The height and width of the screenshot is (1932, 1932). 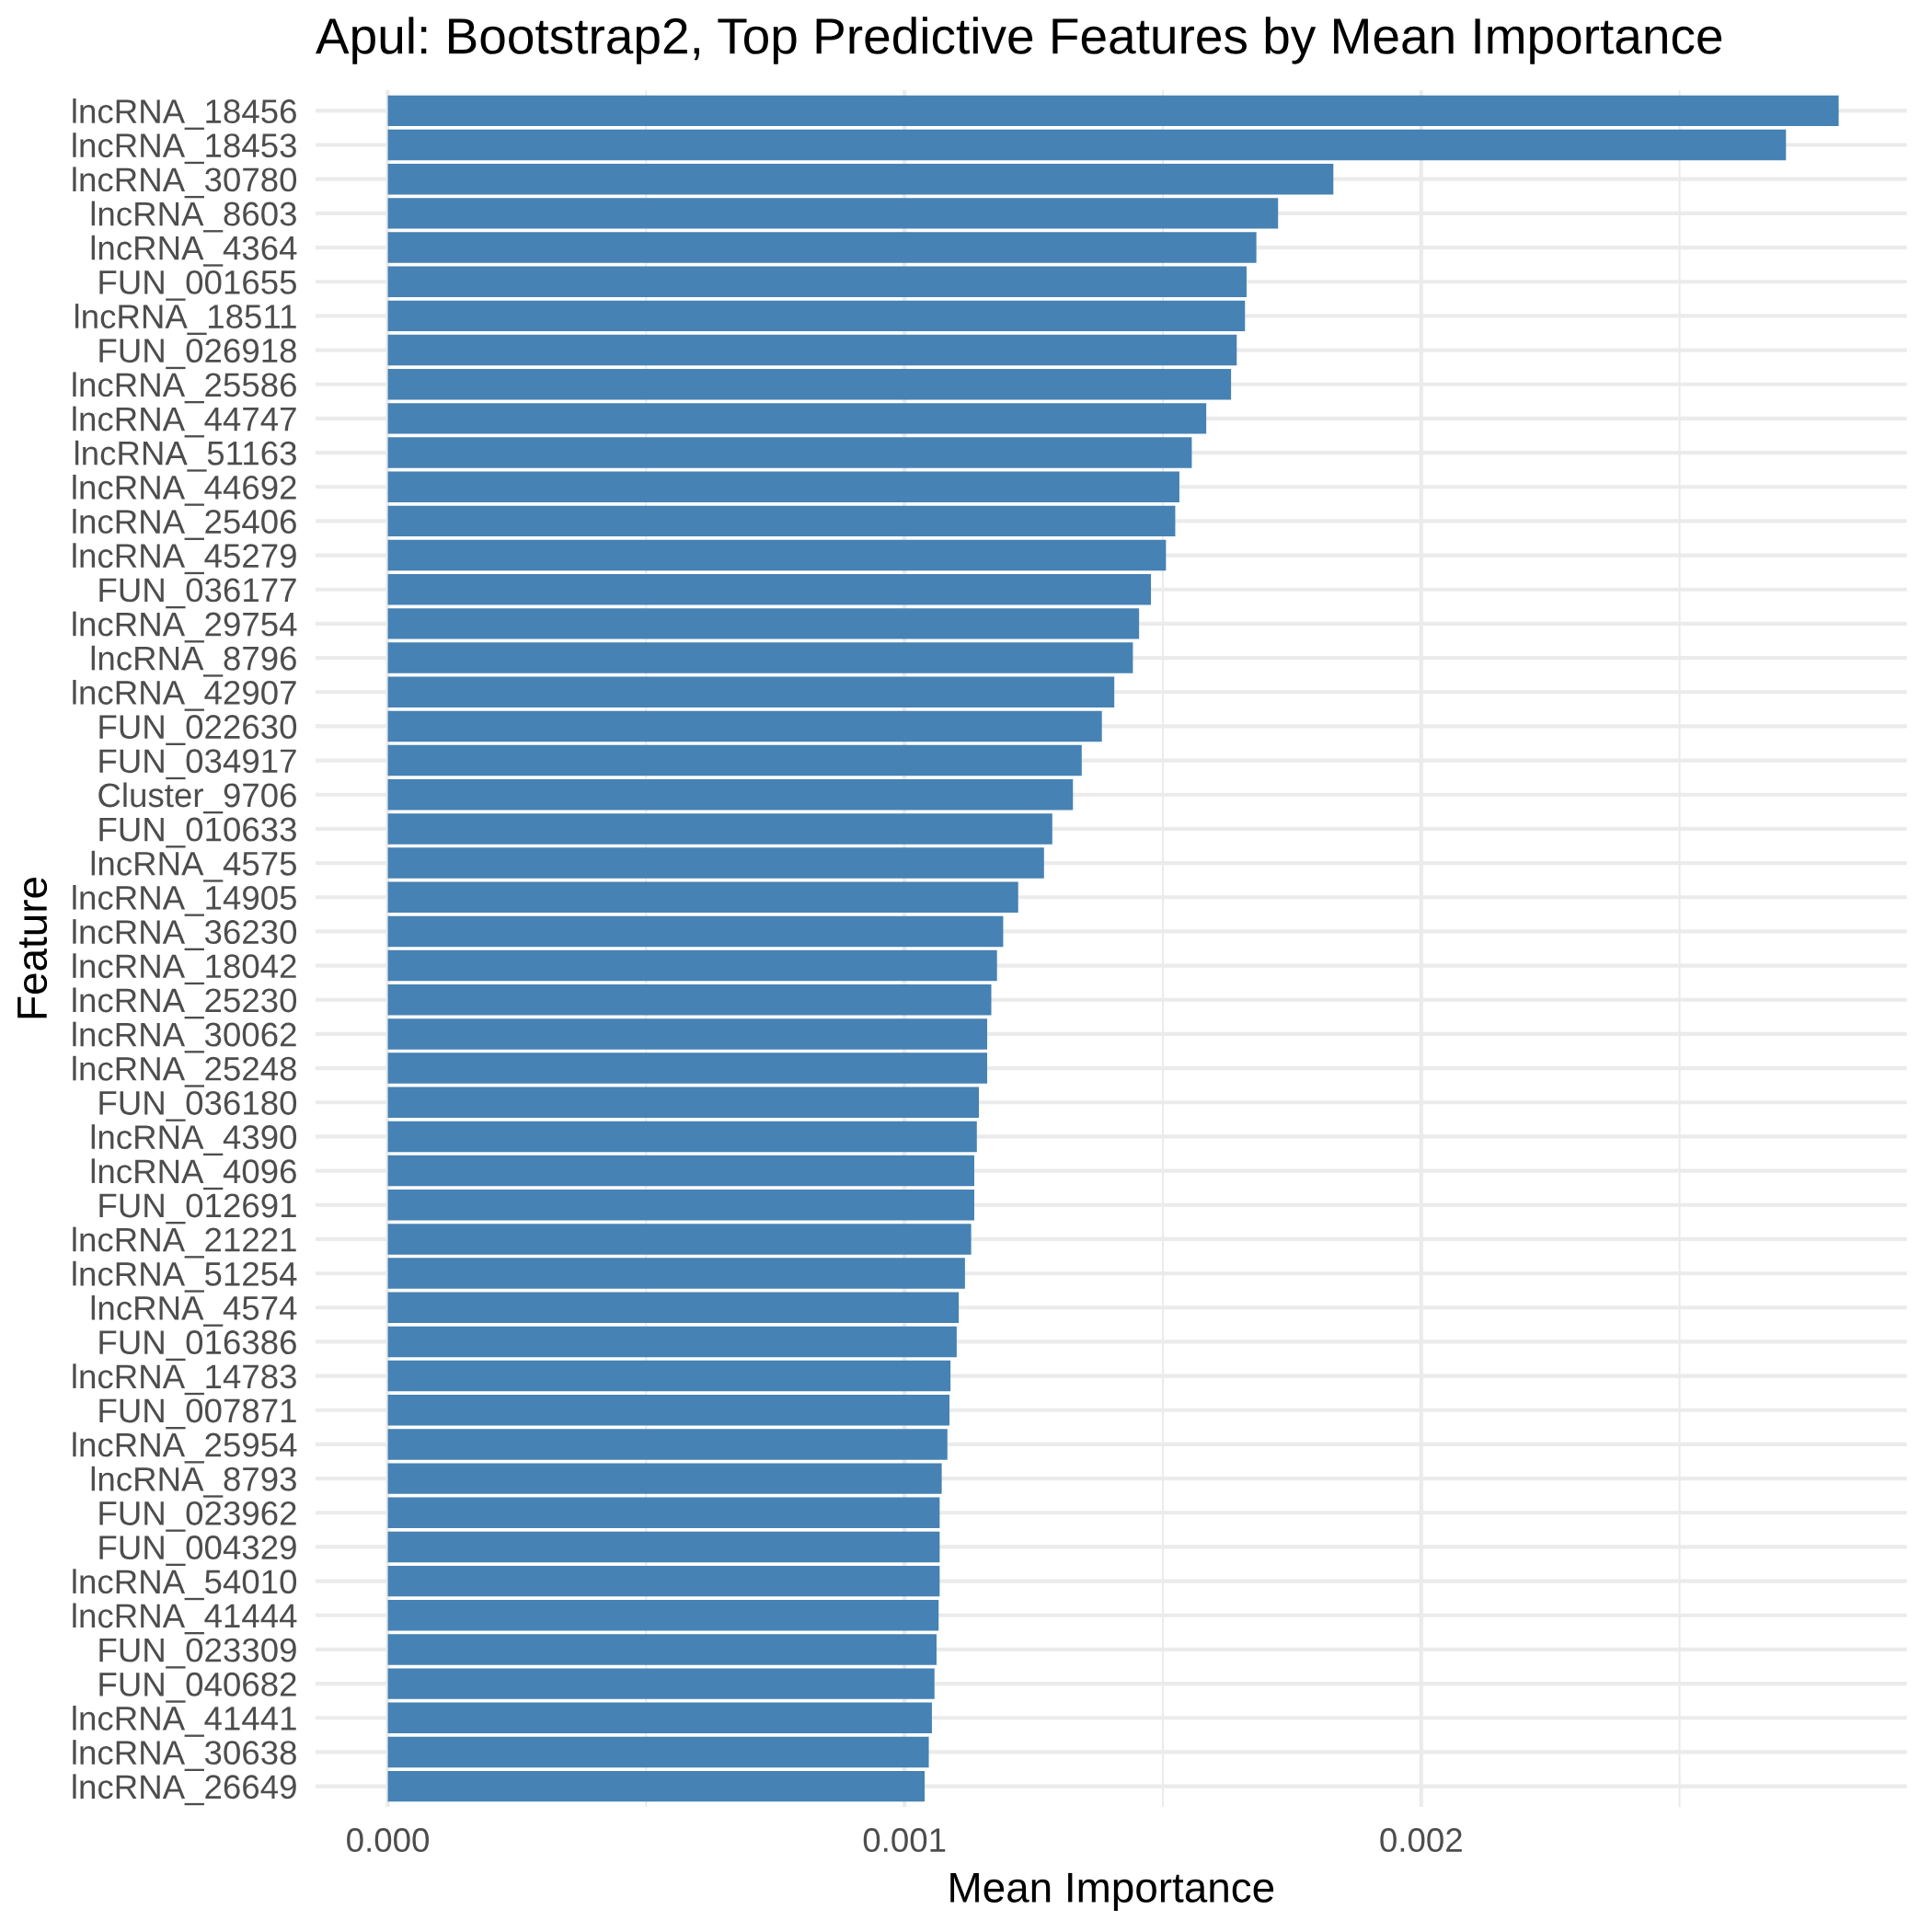 What do you see at coordinates (185, 1003) in the screenshot?
I see `y-tick-label: lncRNA_25230` at bounding box center [185, 1003].